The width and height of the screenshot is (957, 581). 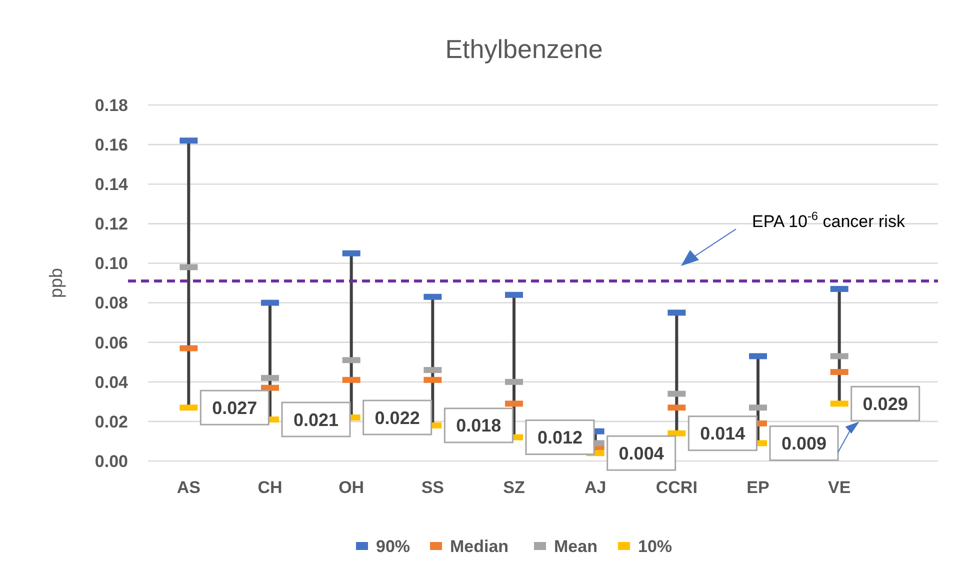 What do you see at coordinates (524, 49) in the screenshot?
I see `chart-title: Ethylbenzene` at bounding box center [524, 49].